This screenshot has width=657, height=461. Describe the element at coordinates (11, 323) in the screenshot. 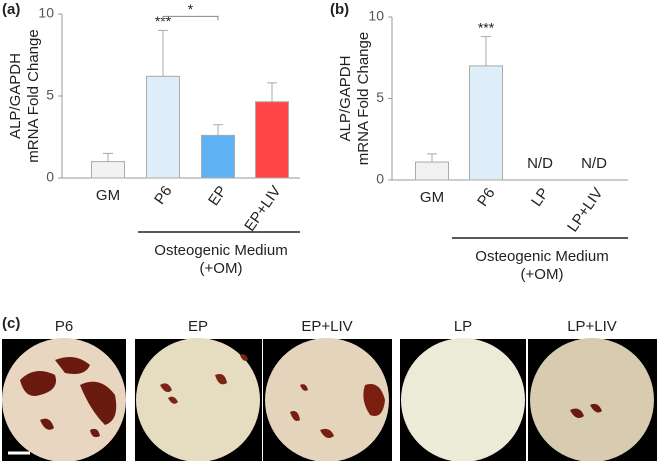

I see `panel-label: (c)` at that location.